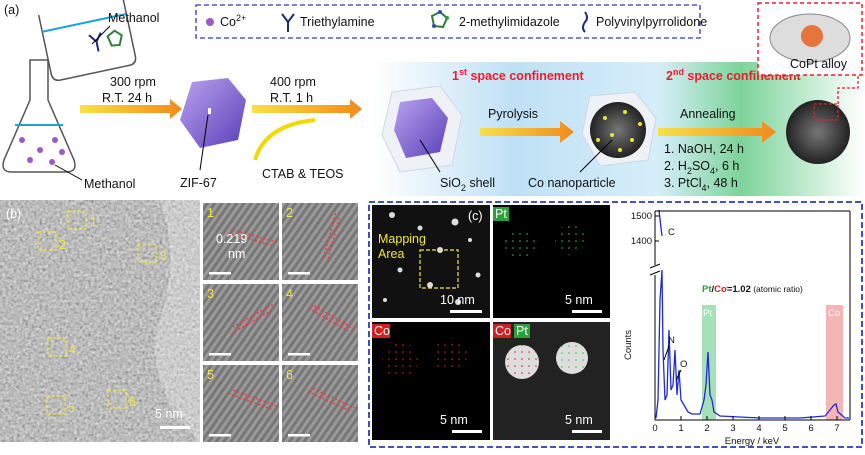 This screenshot has height=455, width=865. What do you see at coordinates (71, 408) in the screenshot?
I see `region-label: 5` at bounding box center [71, 408].